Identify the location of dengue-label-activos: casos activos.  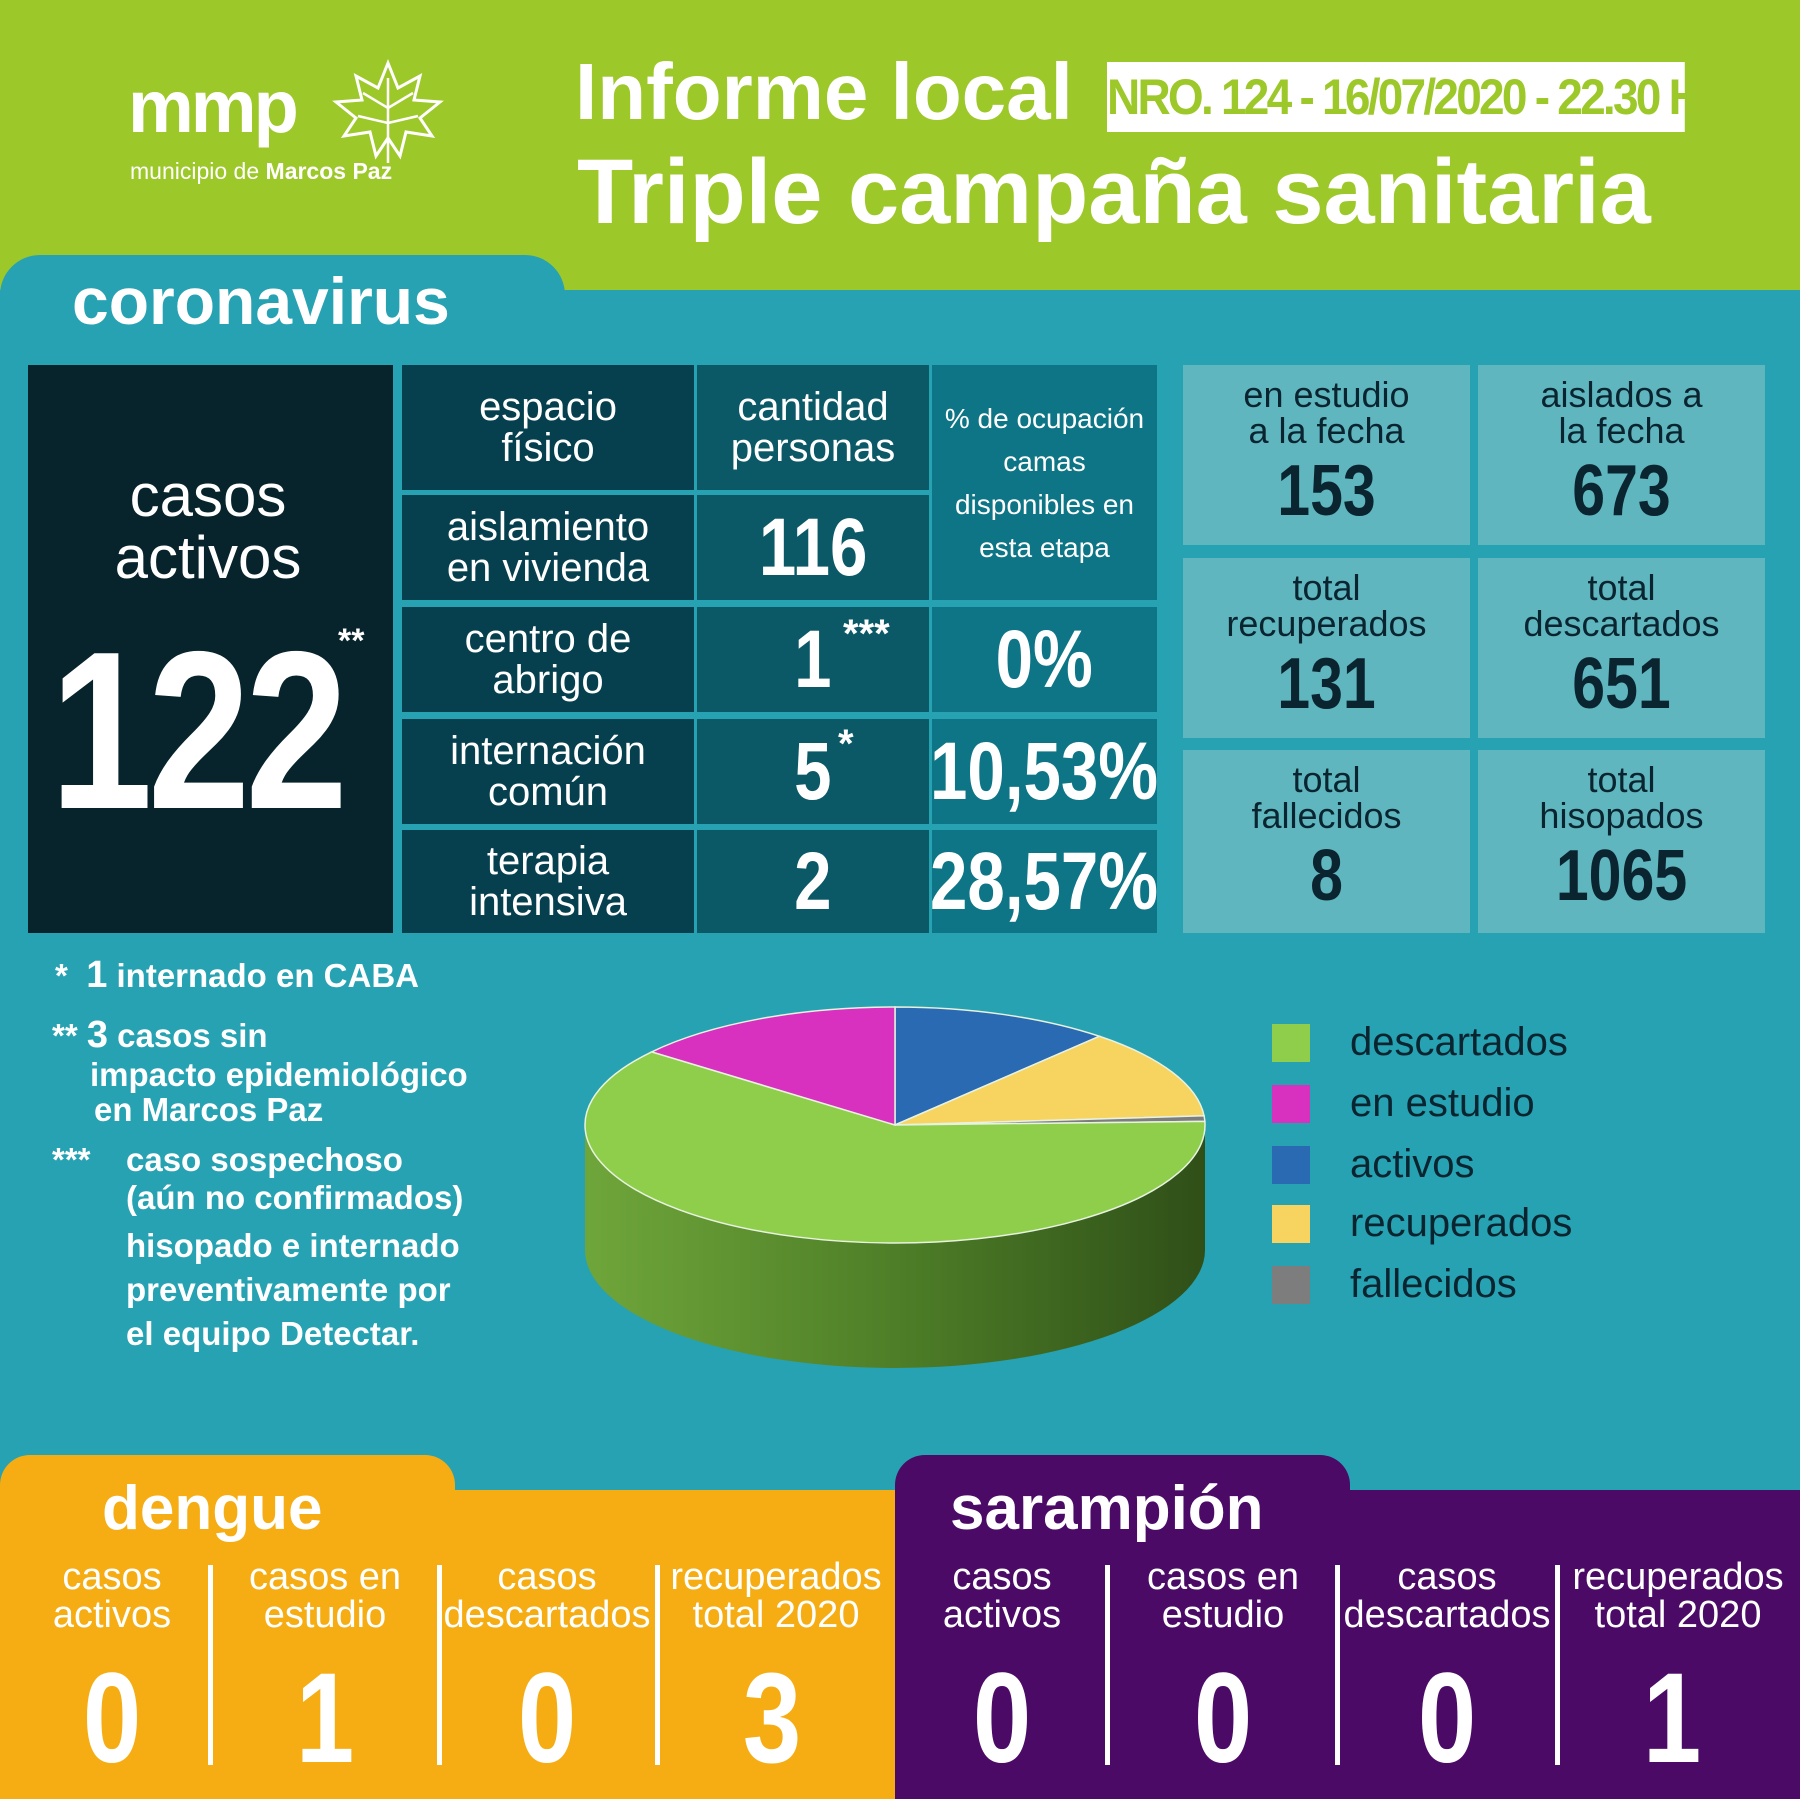
(112, 1596).